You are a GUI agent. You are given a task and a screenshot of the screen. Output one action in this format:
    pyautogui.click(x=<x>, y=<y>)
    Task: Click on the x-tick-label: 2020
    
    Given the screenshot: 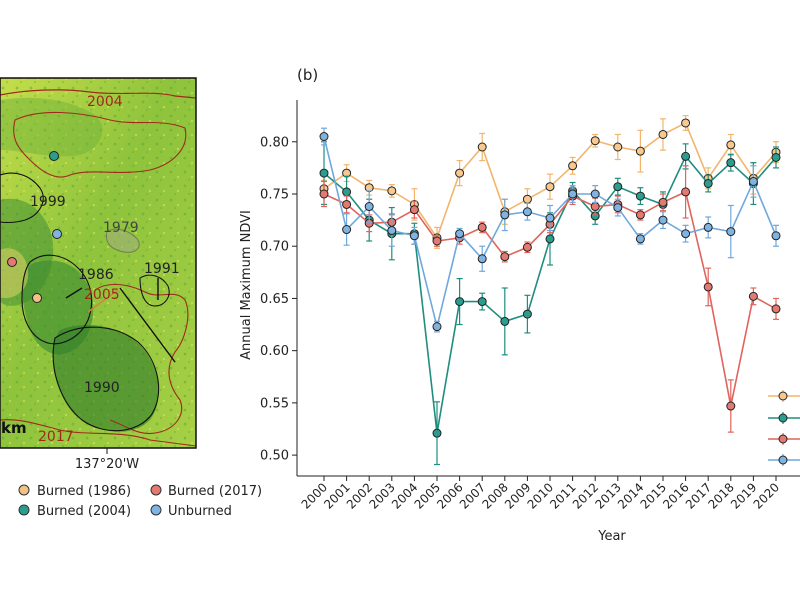 What is the action you would take?
    pyautogui.click(x=766, y=495)
    